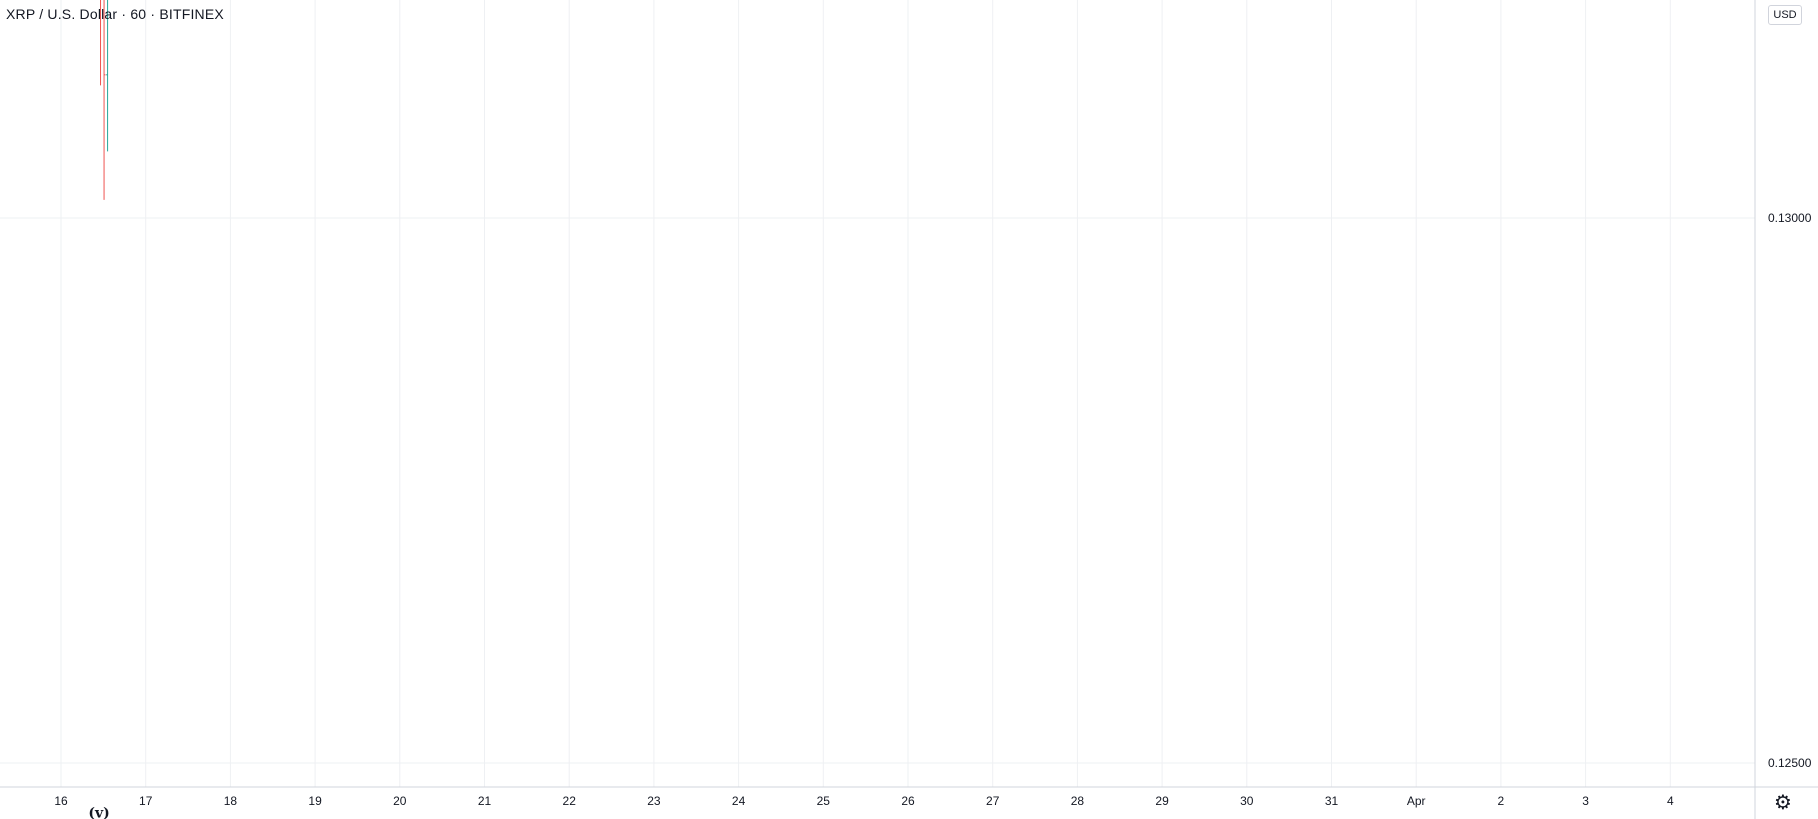  I want to click on time-tick-label: 4, so click(1670, 801).